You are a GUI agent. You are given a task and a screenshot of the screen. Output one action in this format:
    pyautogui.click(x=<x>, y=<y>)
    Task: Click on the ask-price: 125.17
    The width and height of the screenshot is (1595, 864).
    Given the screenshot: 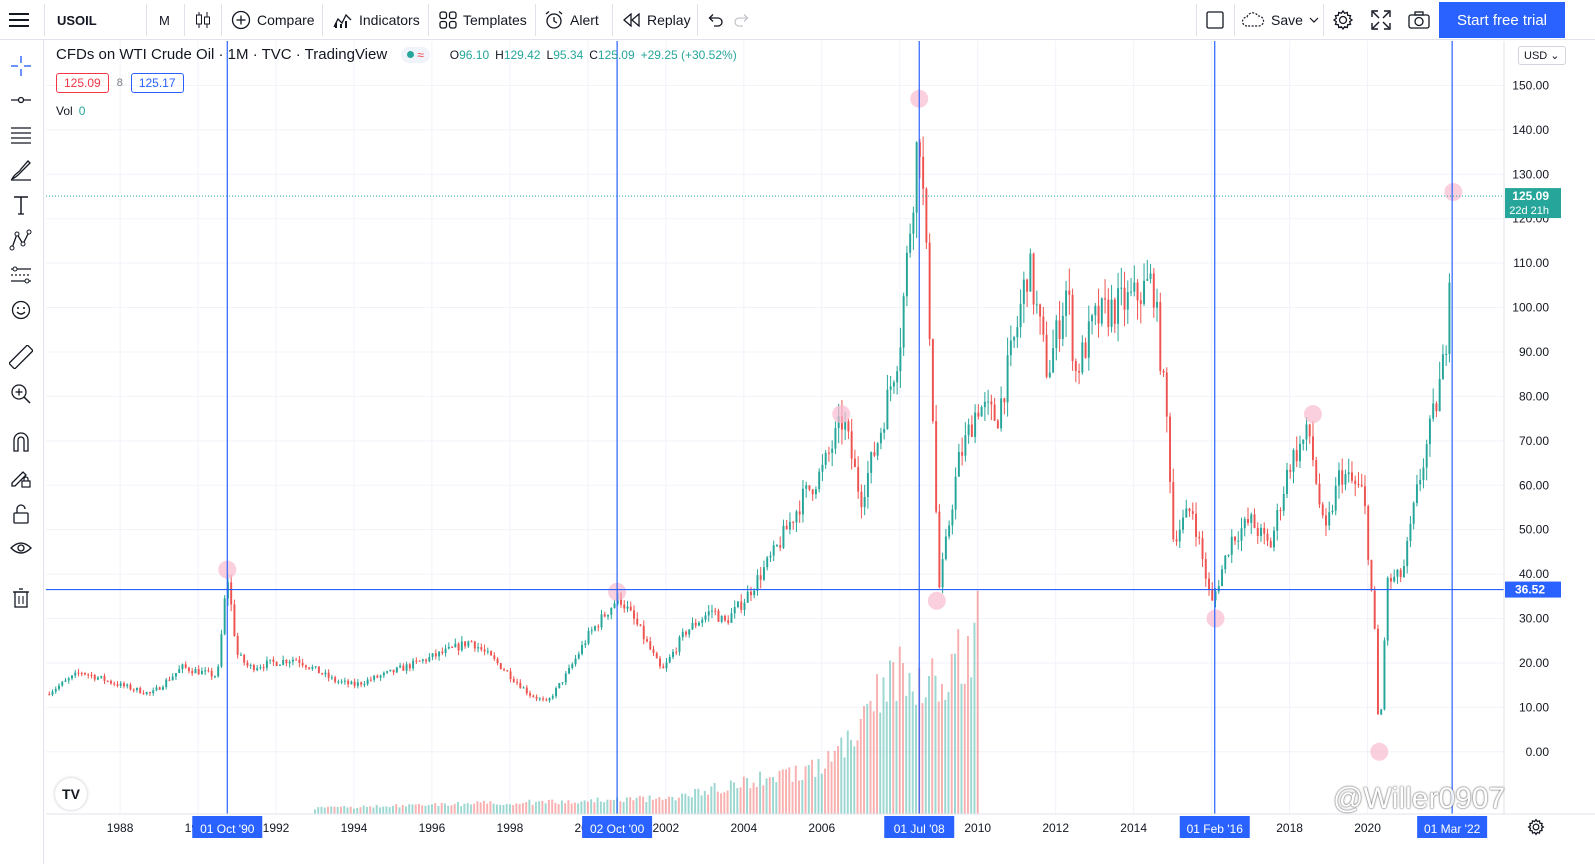 What is the action you would take?
    pyautogui.click(x=157, y=83)
    